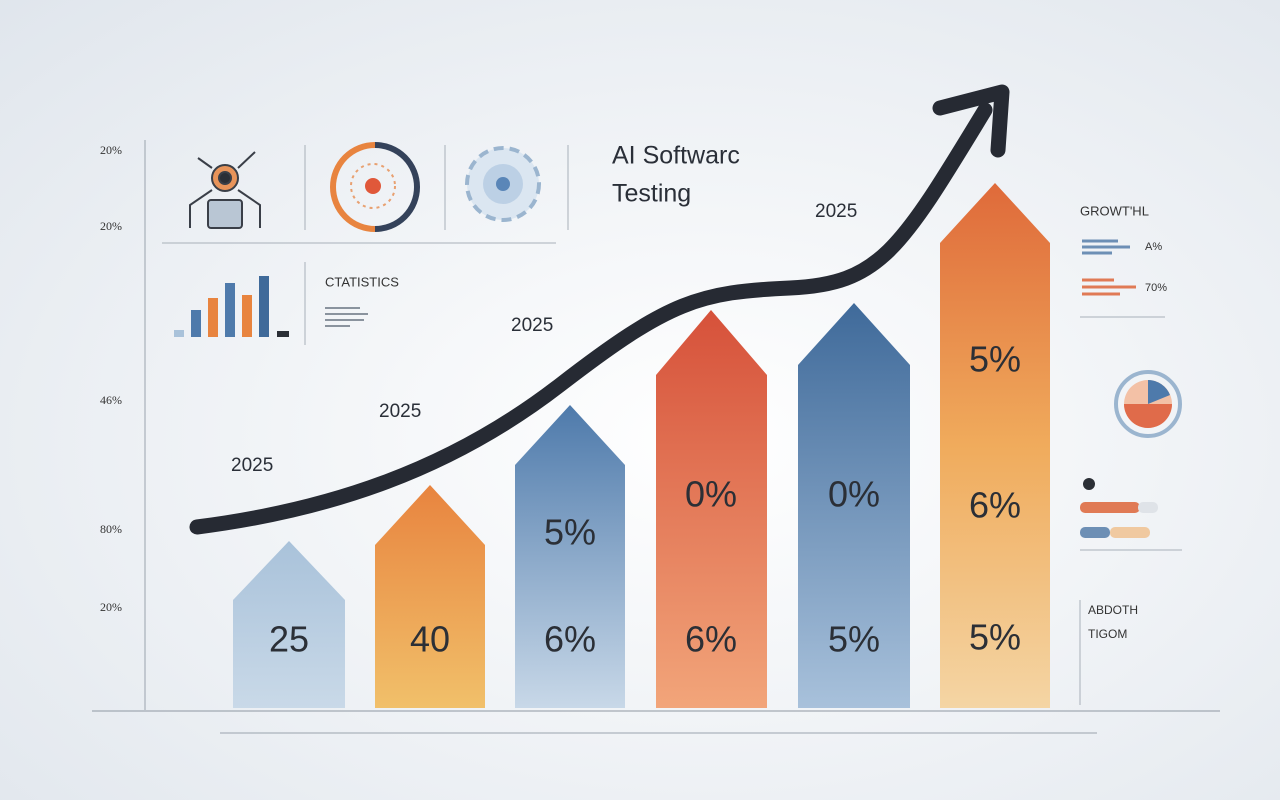 The height and width of the screenshot is (800, 1280). I want to click on pie-icon, so click(1148, 404).